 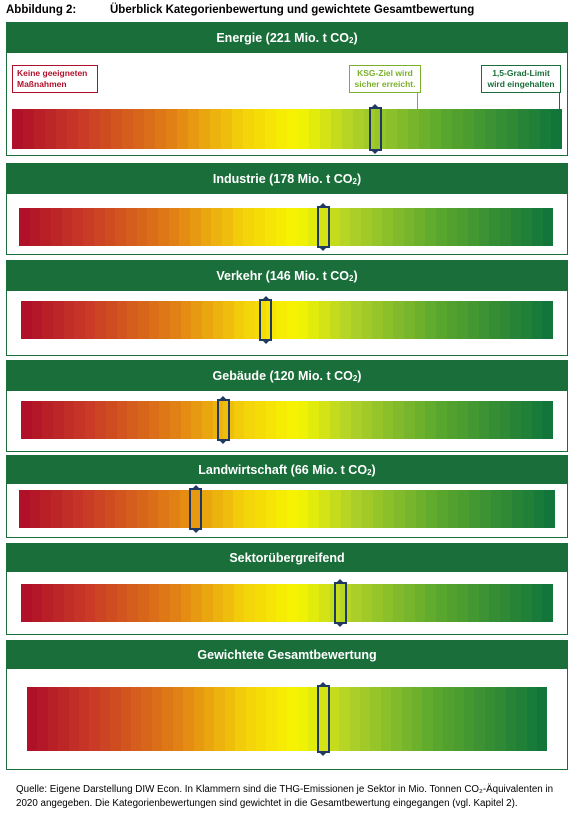 What do you see at coordinates (287, 376) in the screenshot?
I see `sector-header: Gebäude (120 Mio. t CO2)` at bounding box center [287, 376].